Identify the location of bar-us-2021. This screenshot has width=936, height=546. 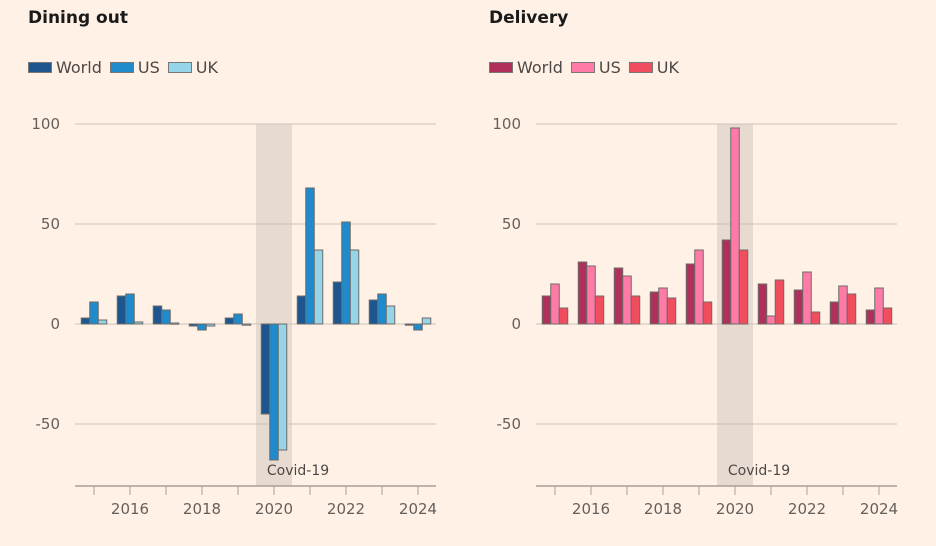
(771, 320).